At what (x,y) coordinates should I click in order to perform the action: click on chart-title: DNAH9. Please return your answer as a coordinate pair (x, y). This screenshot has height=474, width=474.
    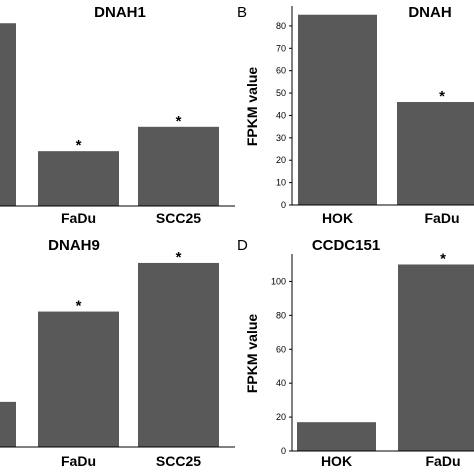
    Looking at the image, I should click on (74, 245).